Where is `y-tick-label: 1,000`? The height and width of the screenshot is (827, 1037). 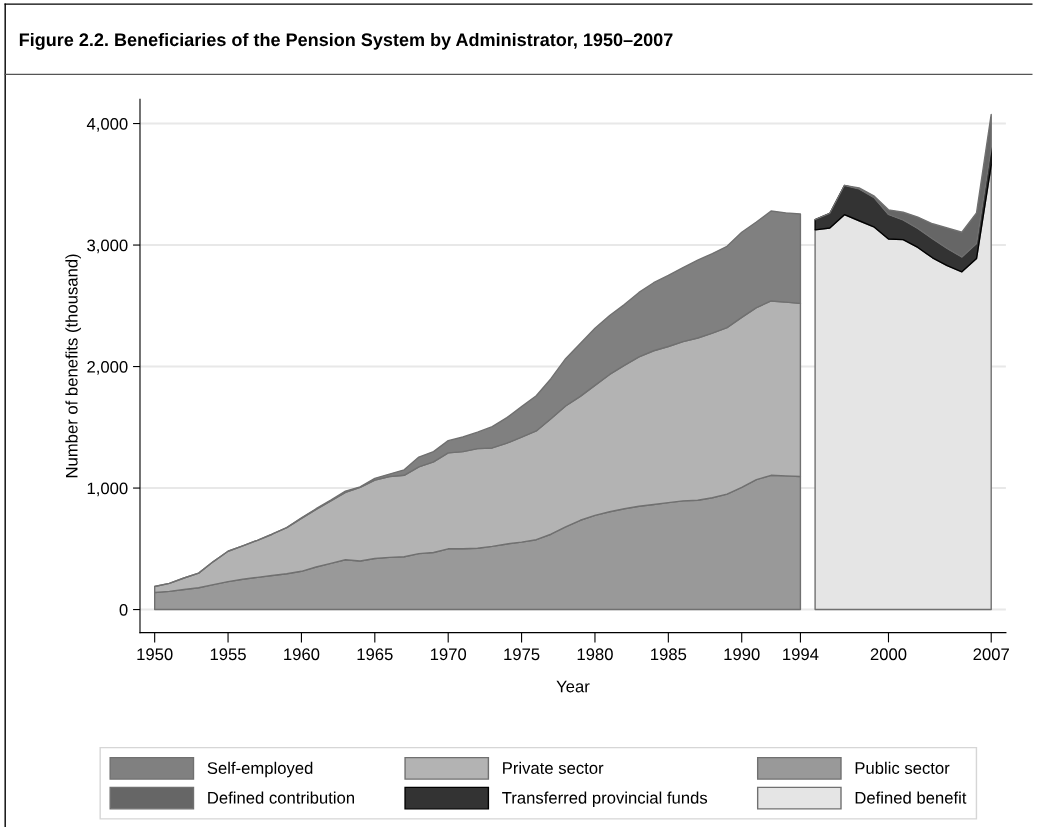
y-tick-label: 1,000 is located at coordinates (107, 489).